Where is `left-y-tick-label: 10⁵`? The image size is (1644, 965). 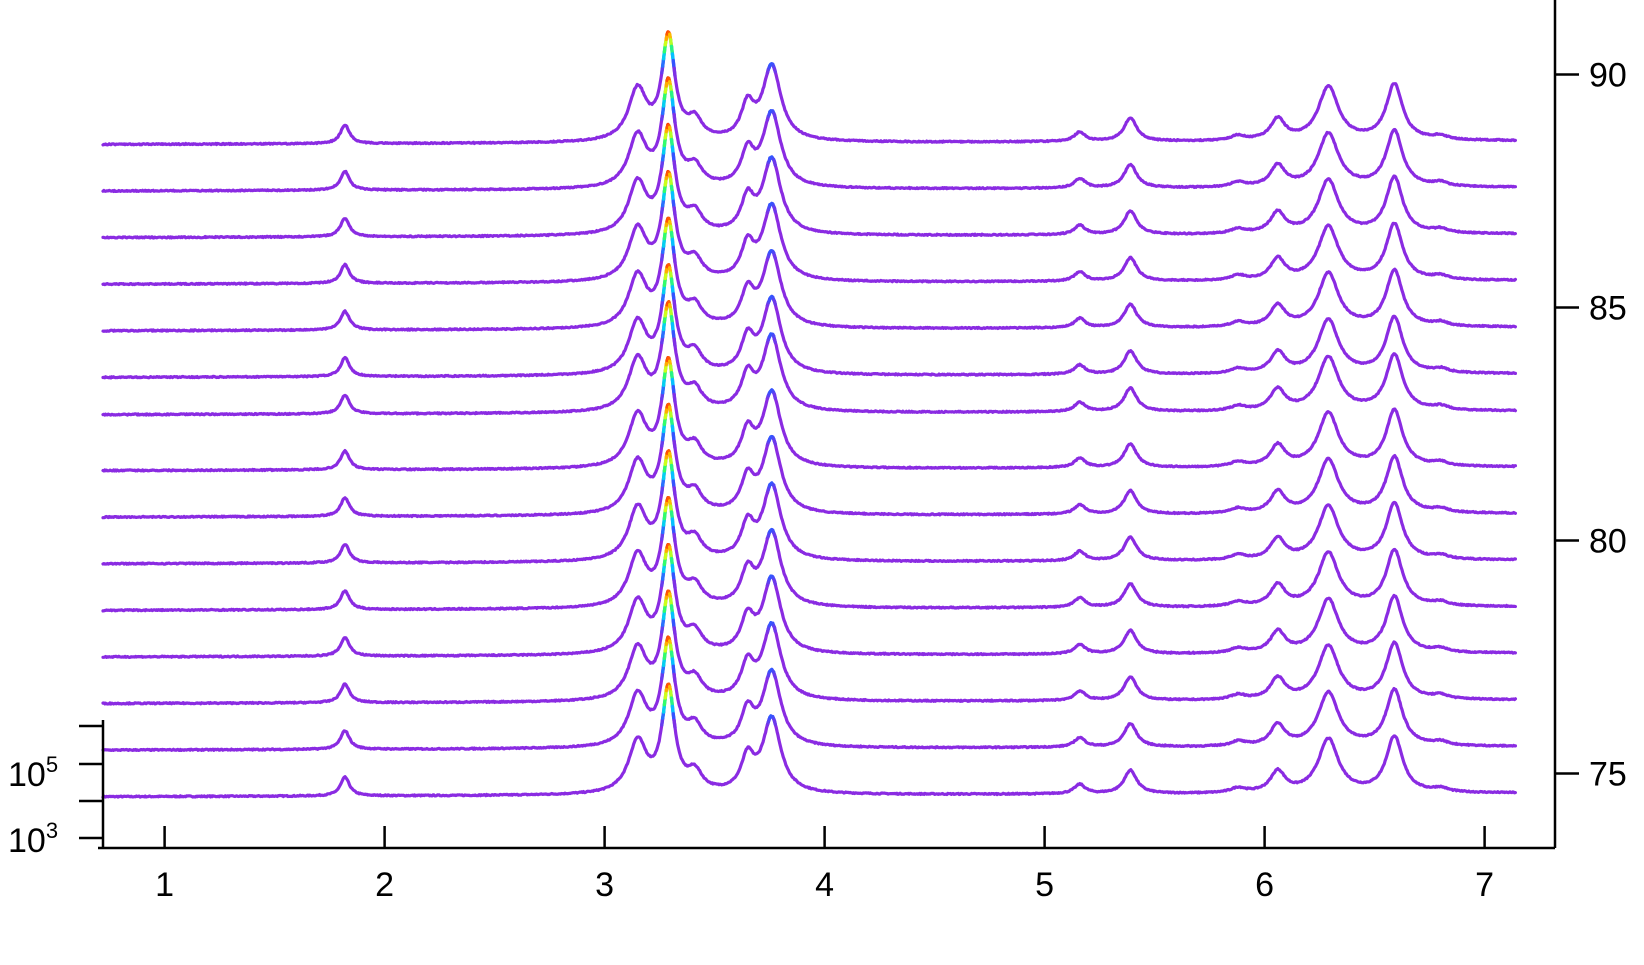
left-y-tick-label: 10⁵ is located at coordinates (33, 773).